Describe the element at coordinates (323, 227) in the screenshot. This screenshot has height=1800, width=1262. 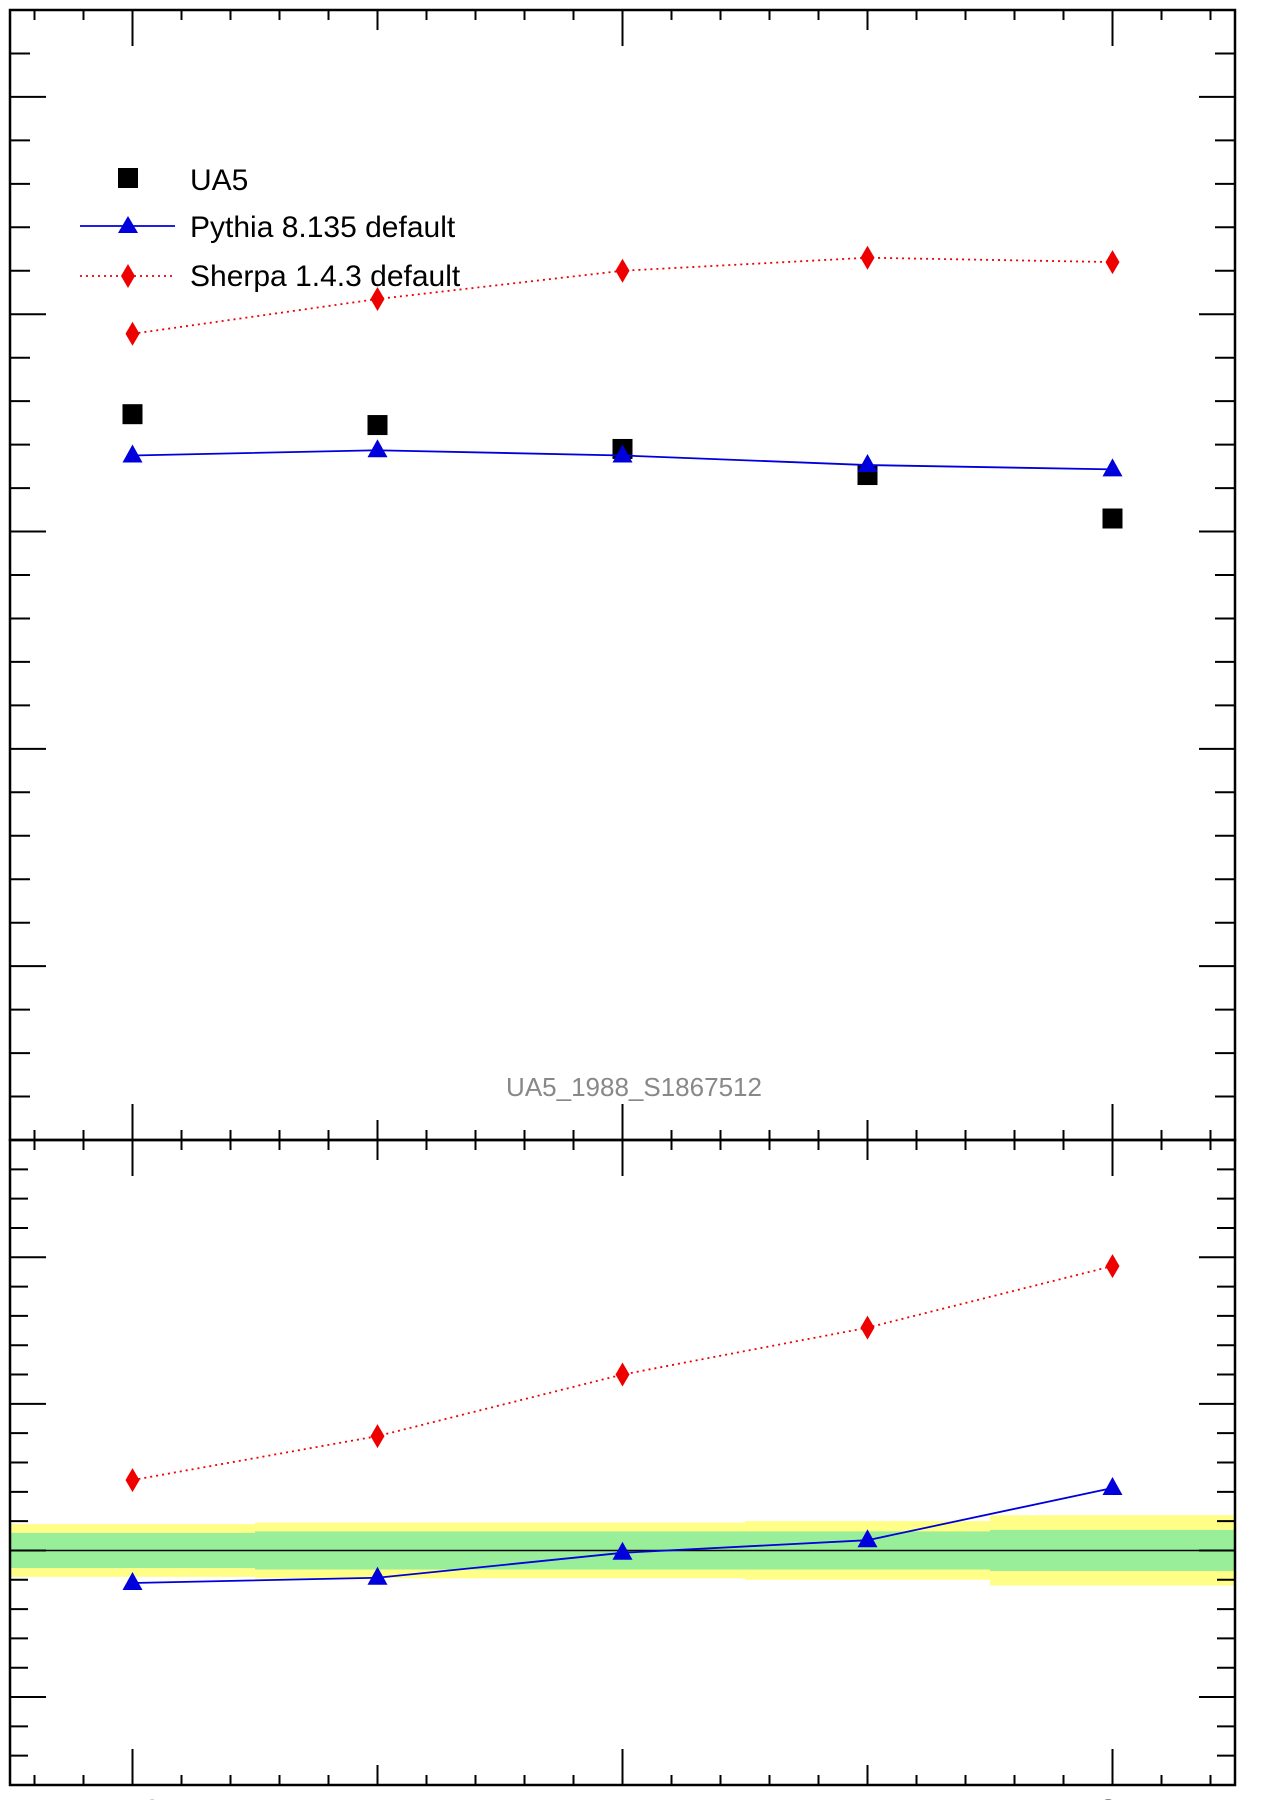
I see `legend-label-pythia: Pythia 8.135 default` at that location.